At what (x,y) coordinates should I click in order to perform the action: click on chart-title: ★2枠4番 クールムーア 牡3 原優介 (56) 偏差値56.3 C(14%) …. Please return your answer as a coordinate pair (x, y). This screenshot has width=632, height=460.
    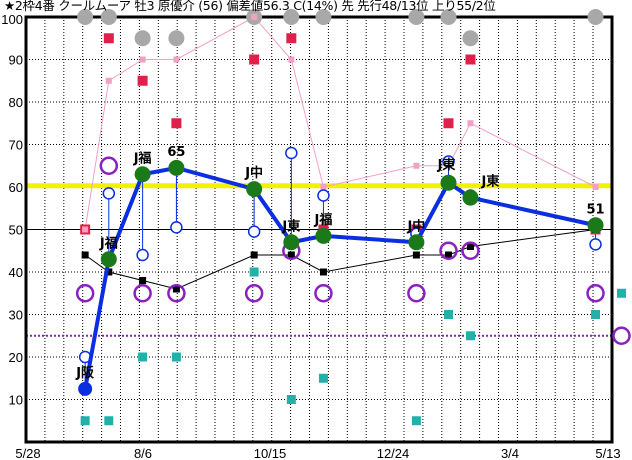
    Looking at the image, I should click on (250, 6).